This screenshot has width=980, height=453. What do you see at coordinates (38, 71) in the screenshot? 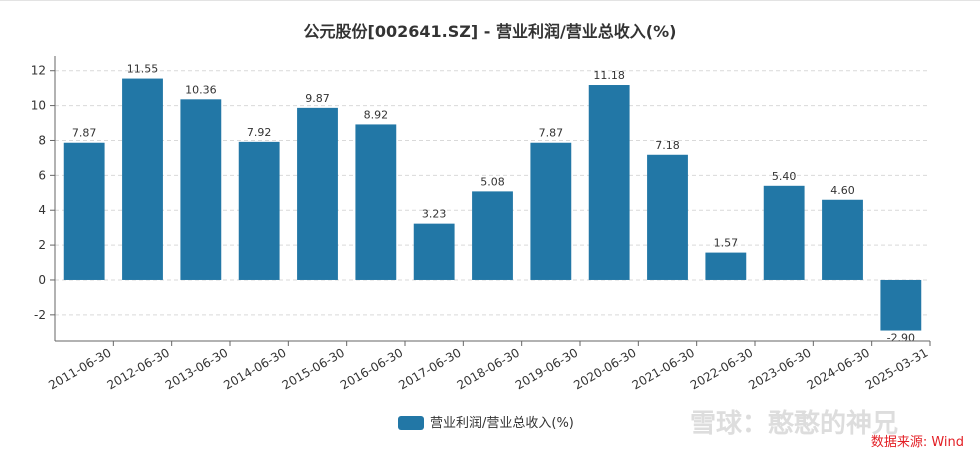
I see `y-tick-label: 12` at bounding box center [38, 71].